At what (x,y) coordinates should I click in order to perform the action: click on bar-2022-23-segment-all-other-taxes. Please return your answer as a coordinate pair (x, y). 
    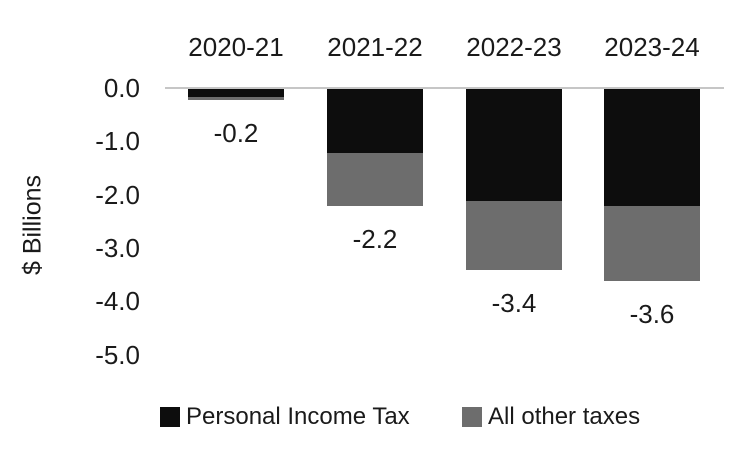
    Looking at the image, I should click on (514, 235).